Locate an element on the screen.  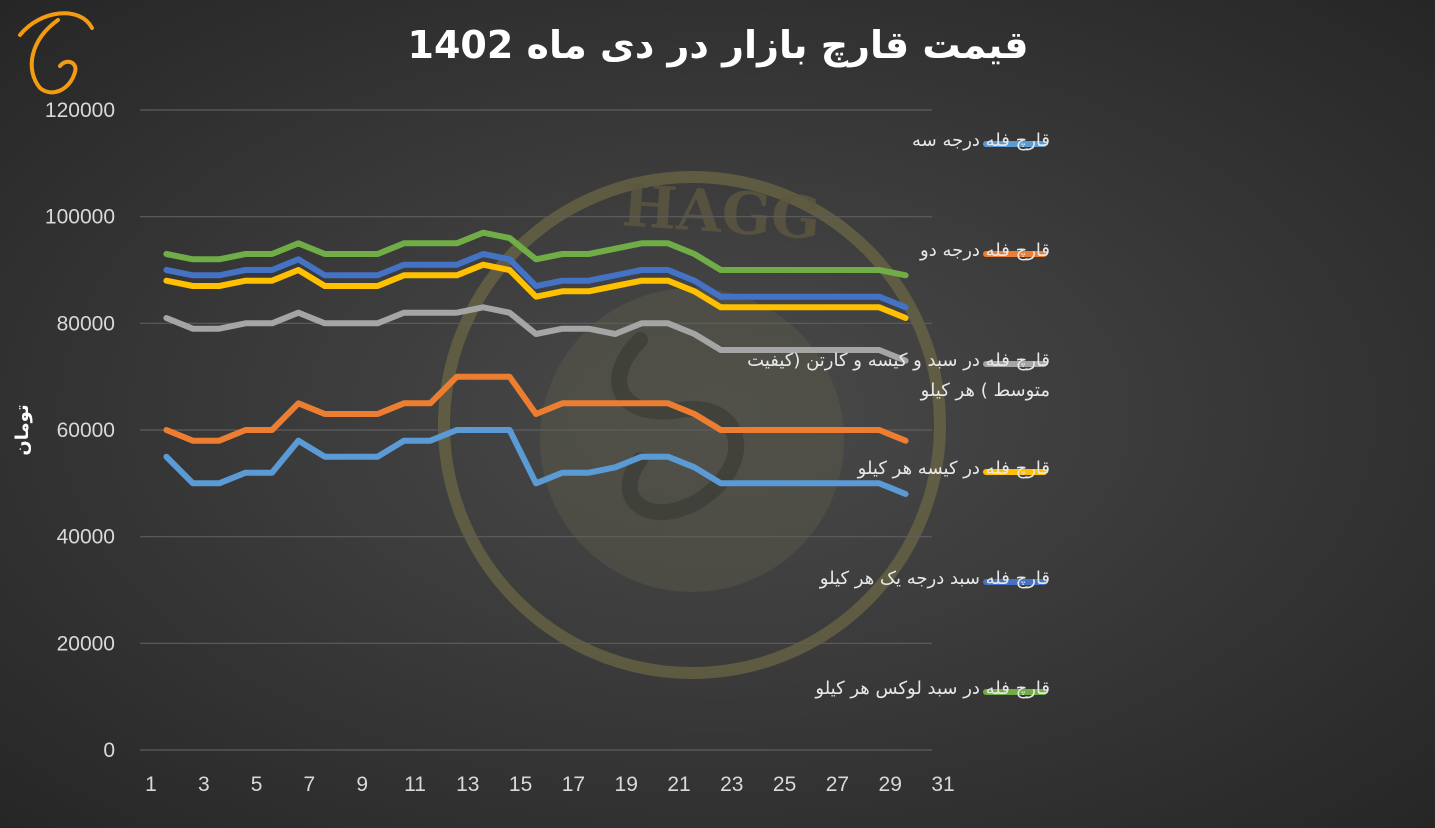
x-tick-label: 15 is located at coordinates (520, 784).